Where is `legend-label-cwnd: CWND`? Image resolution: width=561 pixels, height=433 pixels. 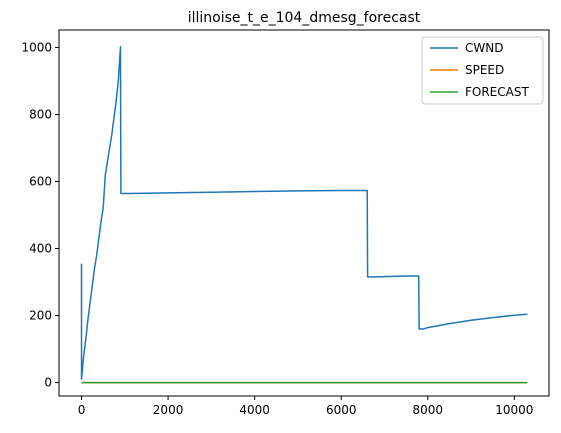 legend-label-cwnd: CWND is located at coordinates (484, 48).